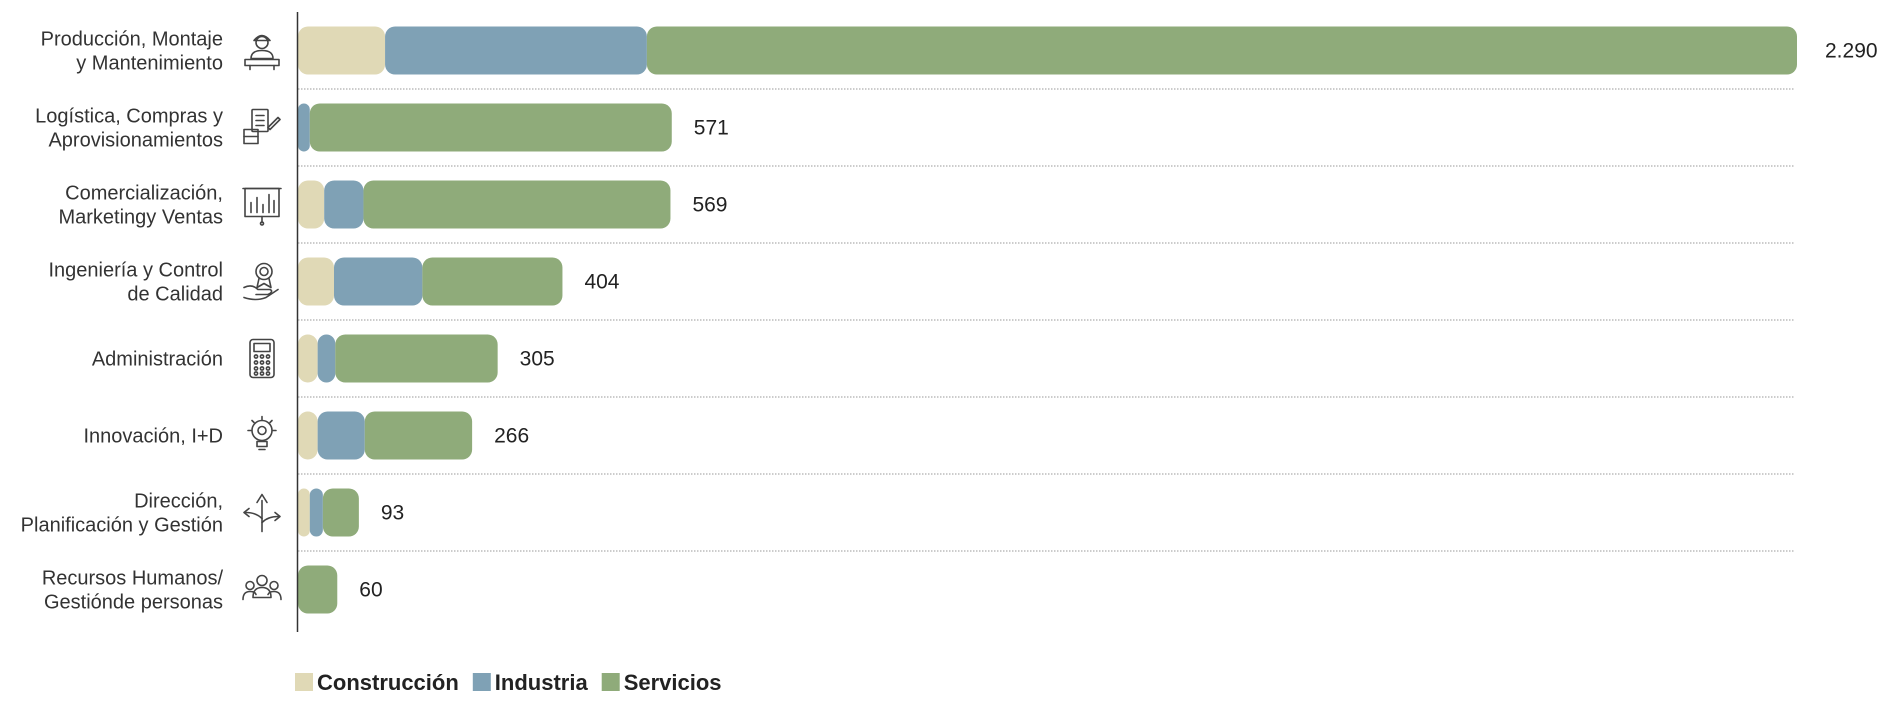  What do you see at coordinates (262, 358) in the screenshot?
I see `calculator-icon` at bounding box center [262, 358].